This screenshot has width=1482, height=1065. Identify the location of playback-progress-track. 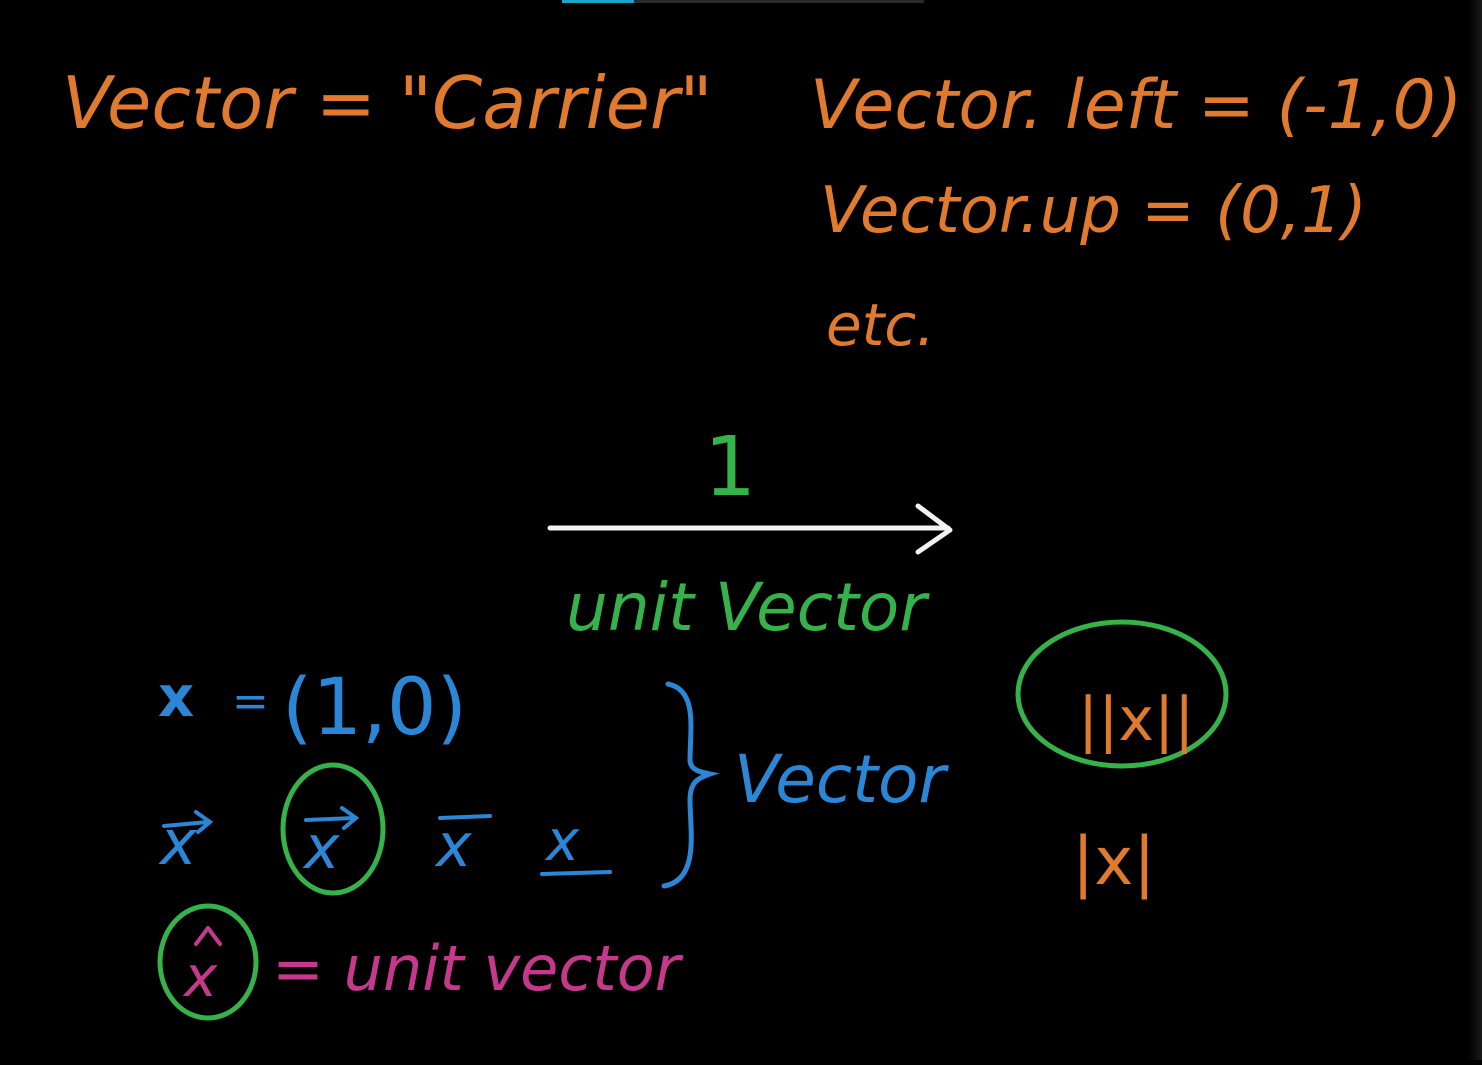
(779, 1).